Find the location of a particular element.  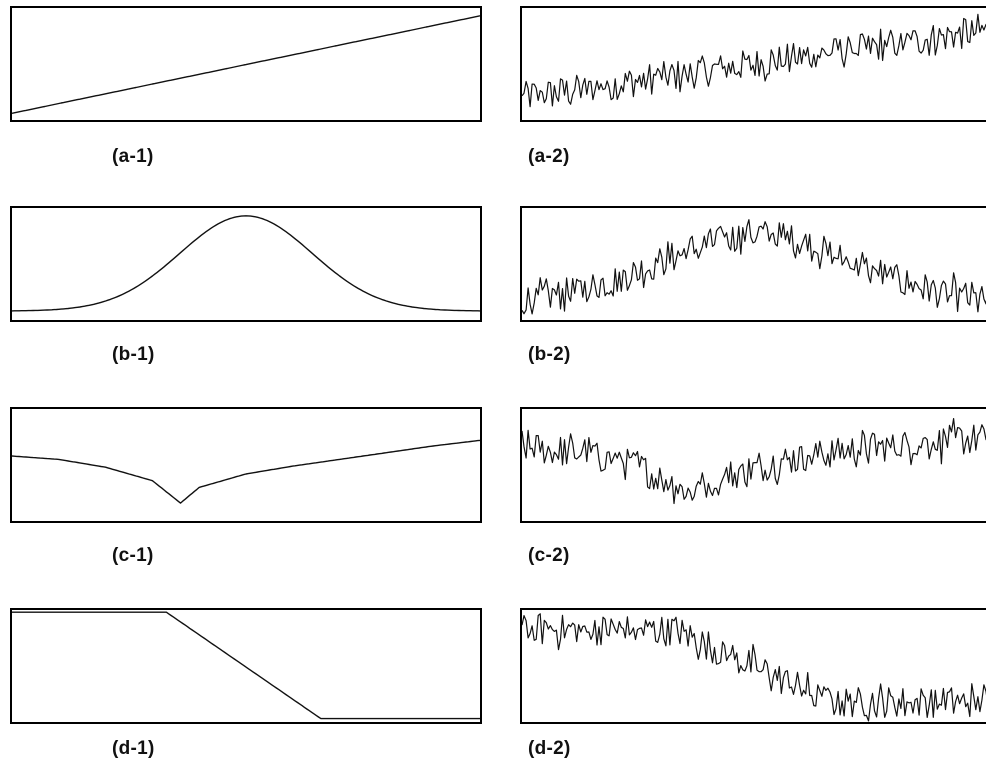

panel-caption-c-2: (c-2) is located at coordinates (549, 555).